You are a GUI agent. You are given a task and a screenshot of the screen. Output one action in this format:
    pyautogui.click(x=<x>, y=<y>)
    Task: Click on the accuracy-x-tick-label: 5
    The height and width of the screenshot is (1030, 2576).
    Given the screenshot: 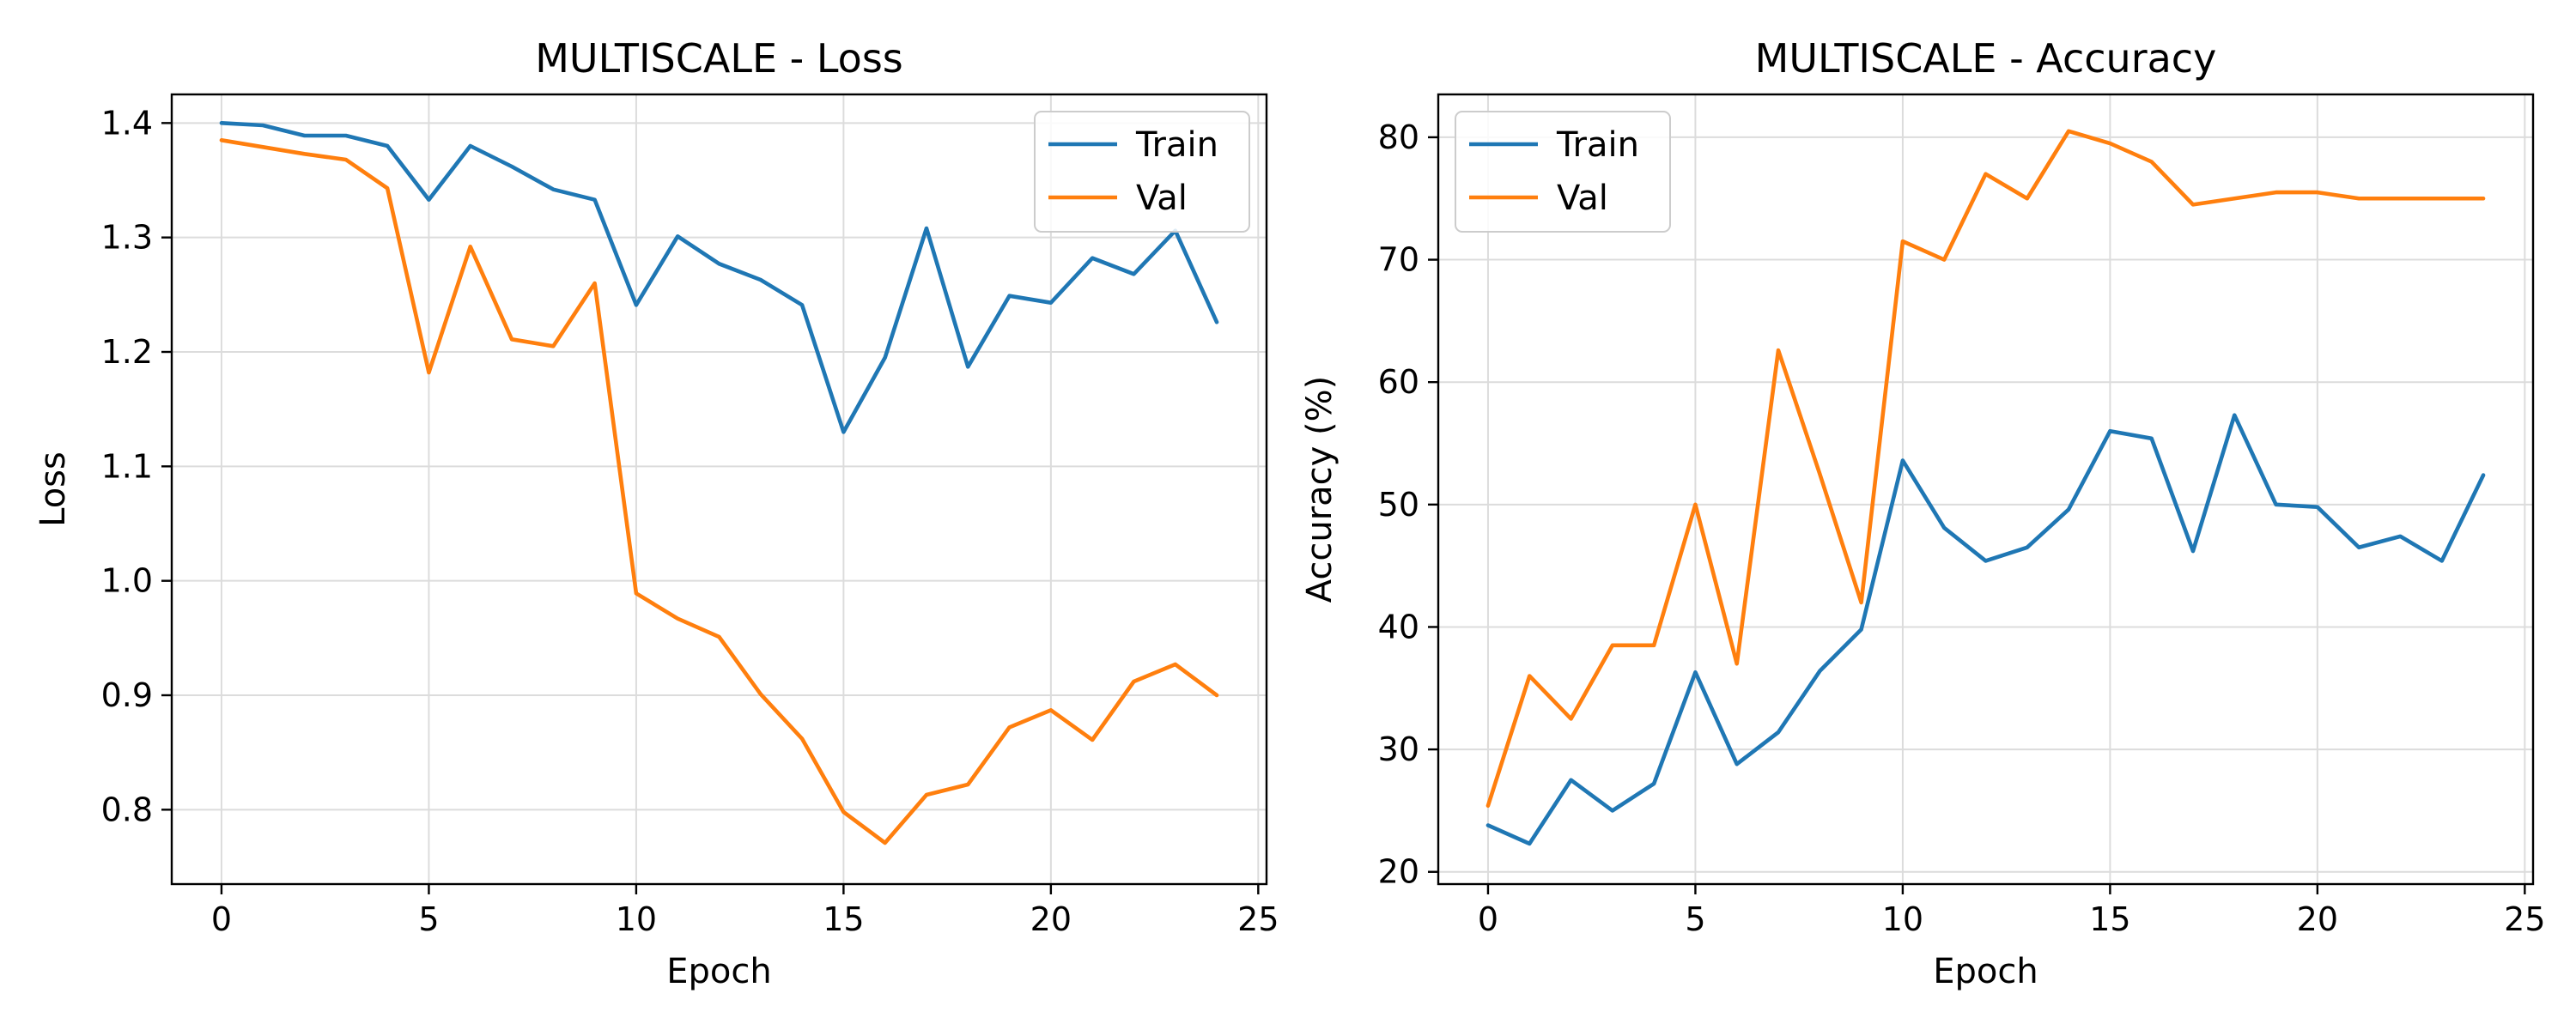 What is the action you would take?
    pyautogui.click(x=1695, y=919)
    